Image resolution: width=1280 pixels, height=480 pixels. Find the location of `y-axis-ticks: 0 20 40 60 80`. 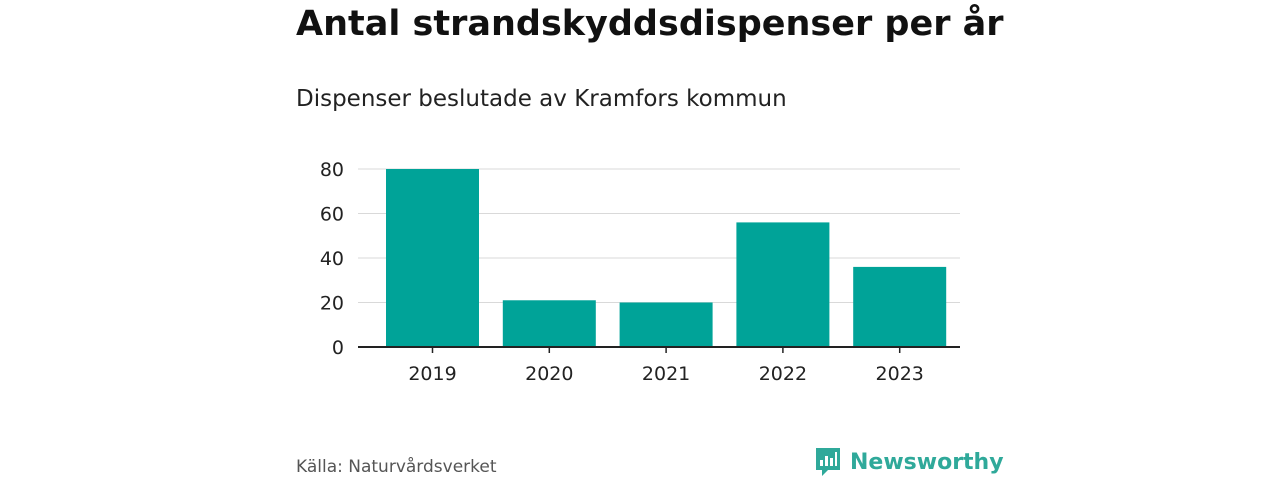

y-axis-ticks: 0 20 40 60 80 is located at coordinates (332, 259).